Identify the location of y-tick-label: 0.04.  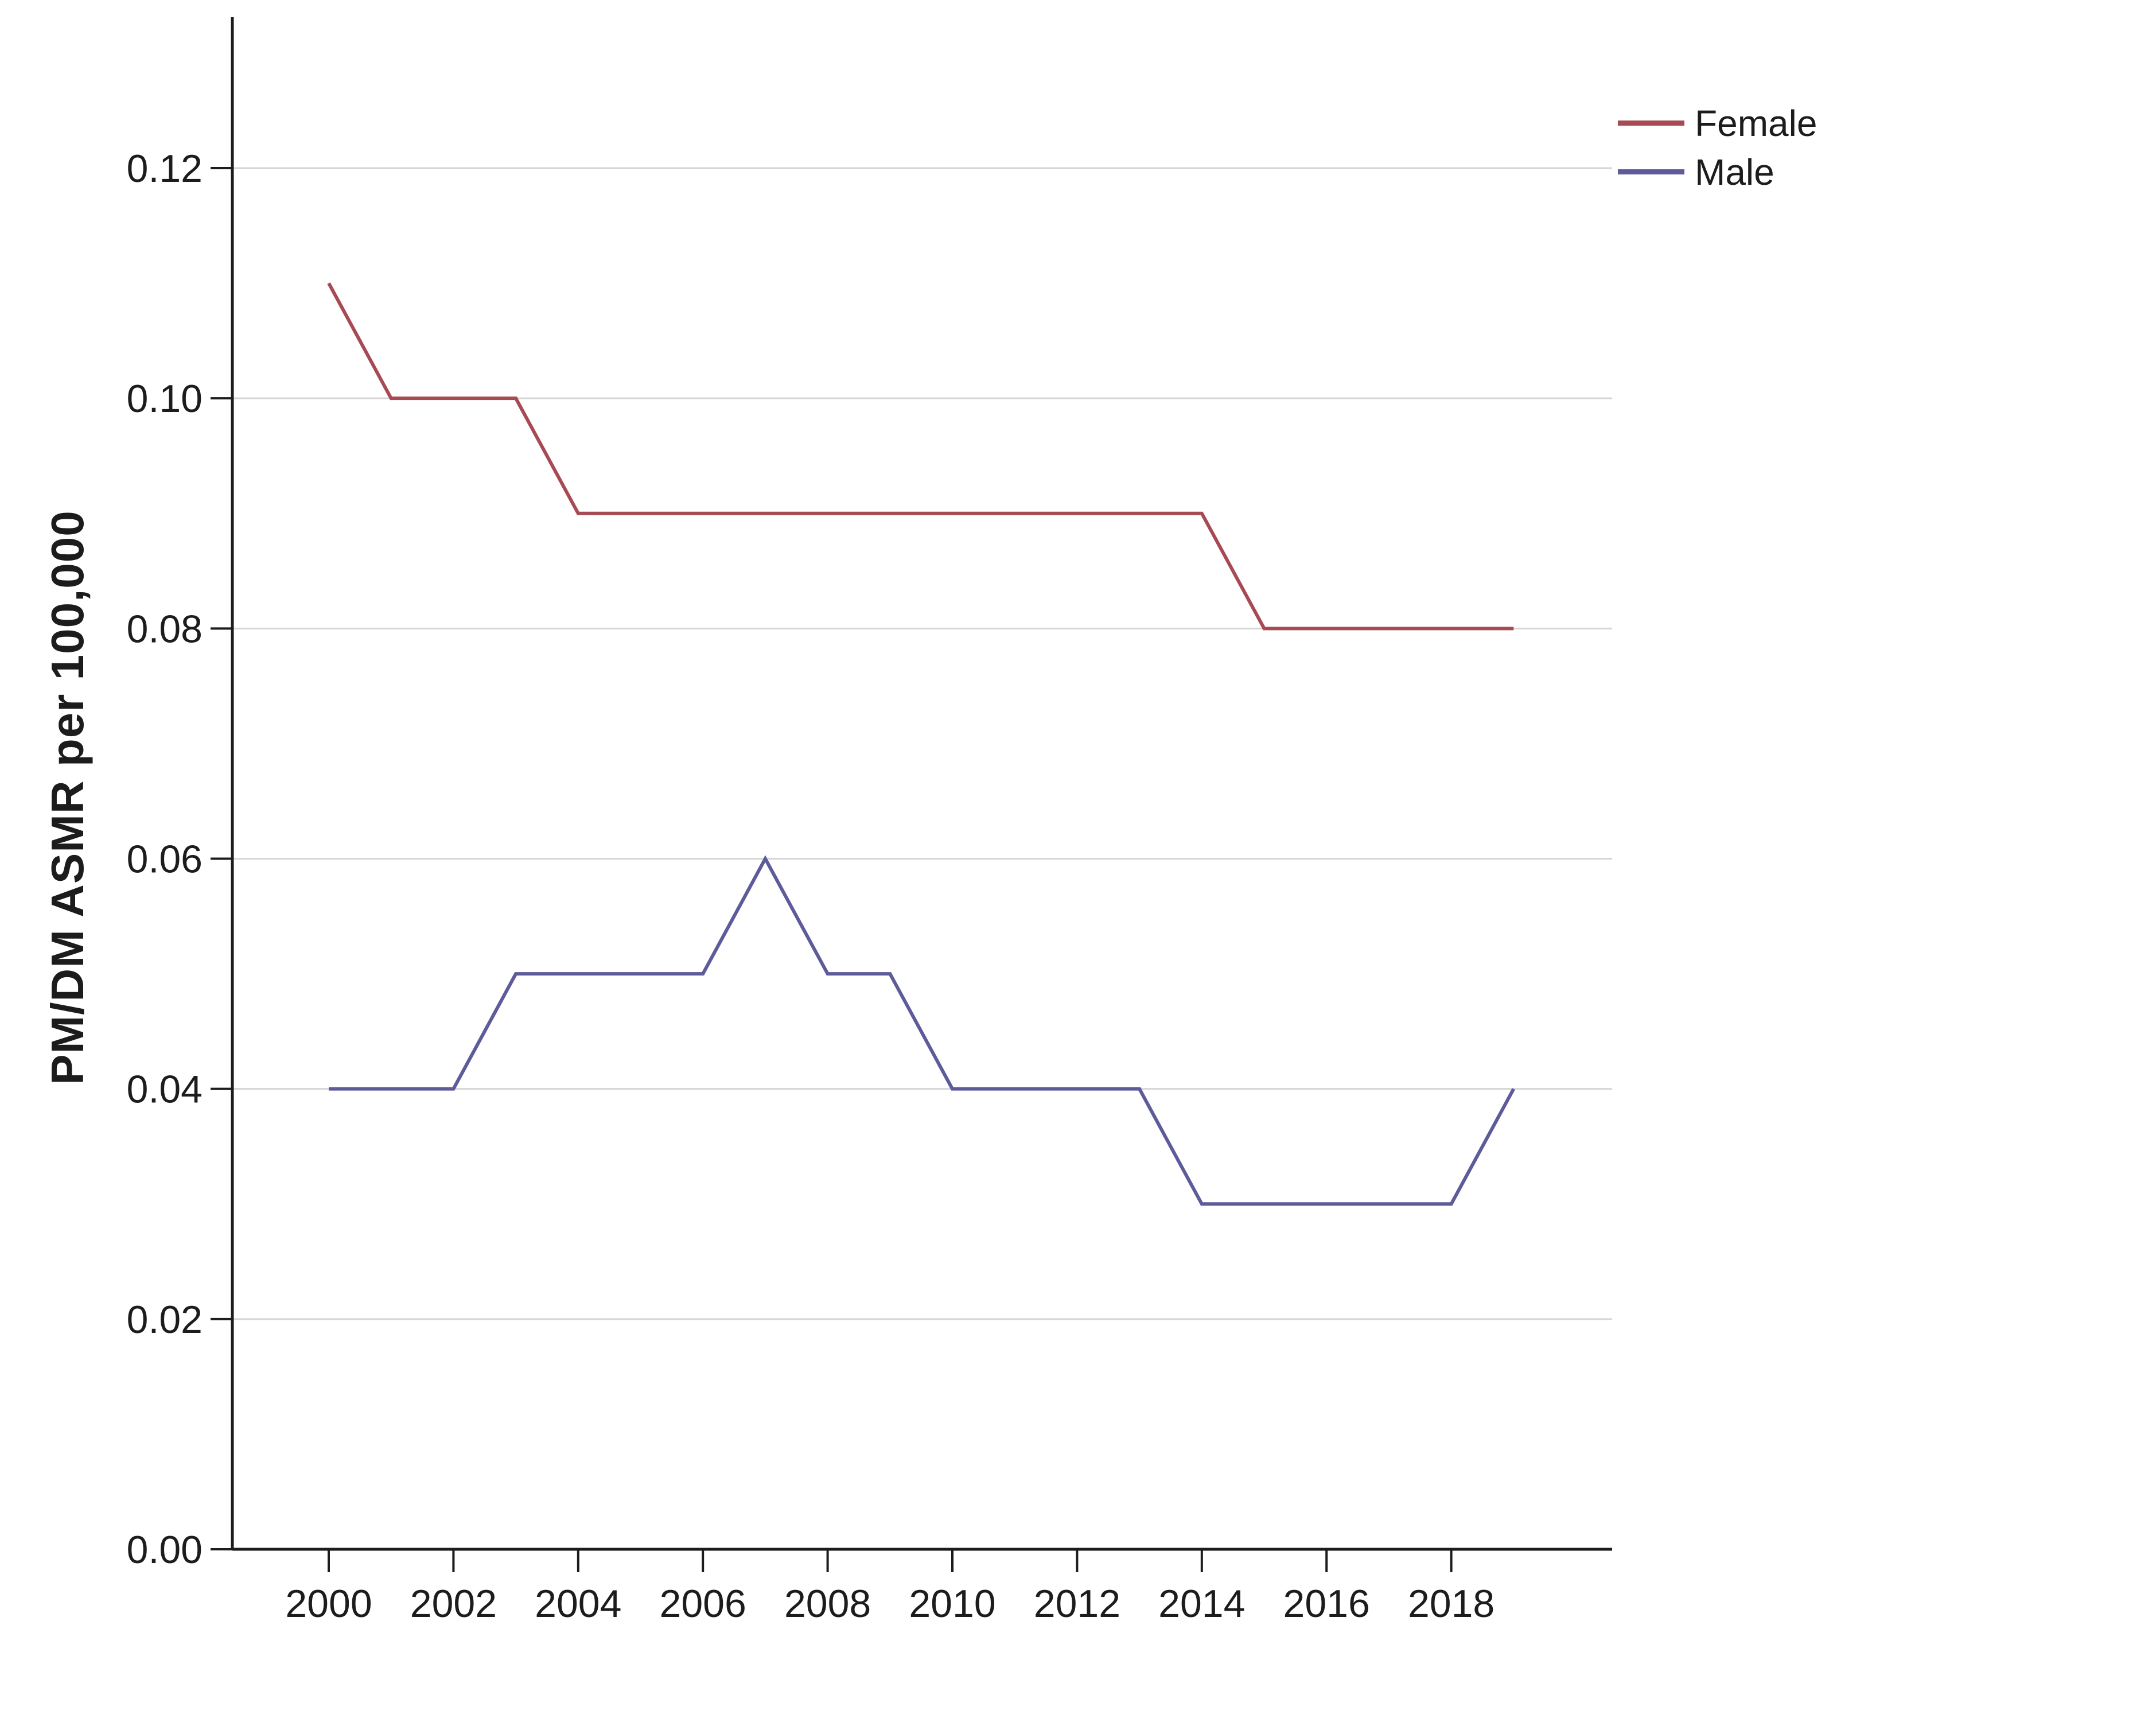
(165, 1089).